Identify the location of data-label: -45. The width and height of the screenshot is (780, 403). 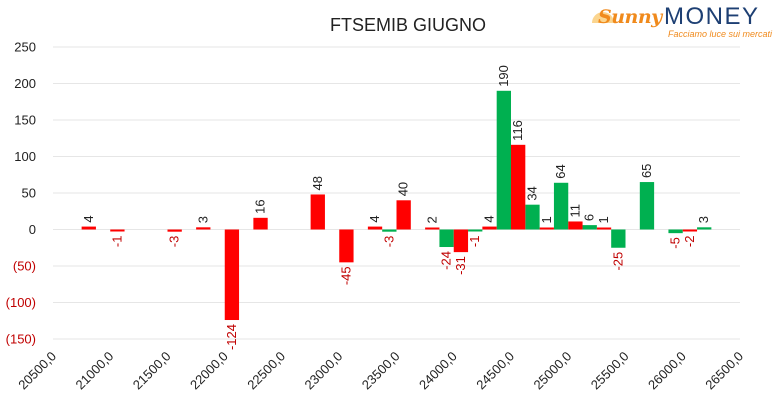
(345, 275).